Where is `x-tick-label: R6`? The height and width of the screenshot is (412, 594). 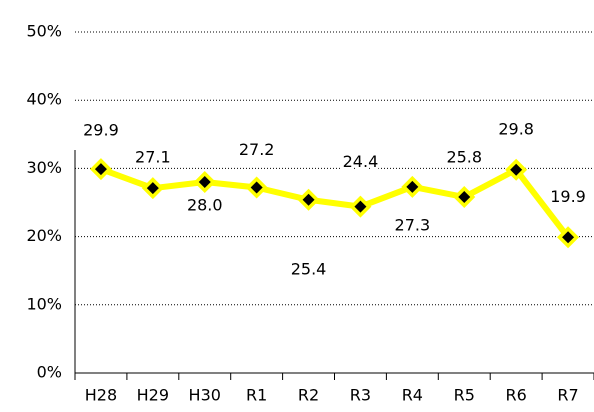 x-tick-label: R6 is located at coordinates (516, 395).